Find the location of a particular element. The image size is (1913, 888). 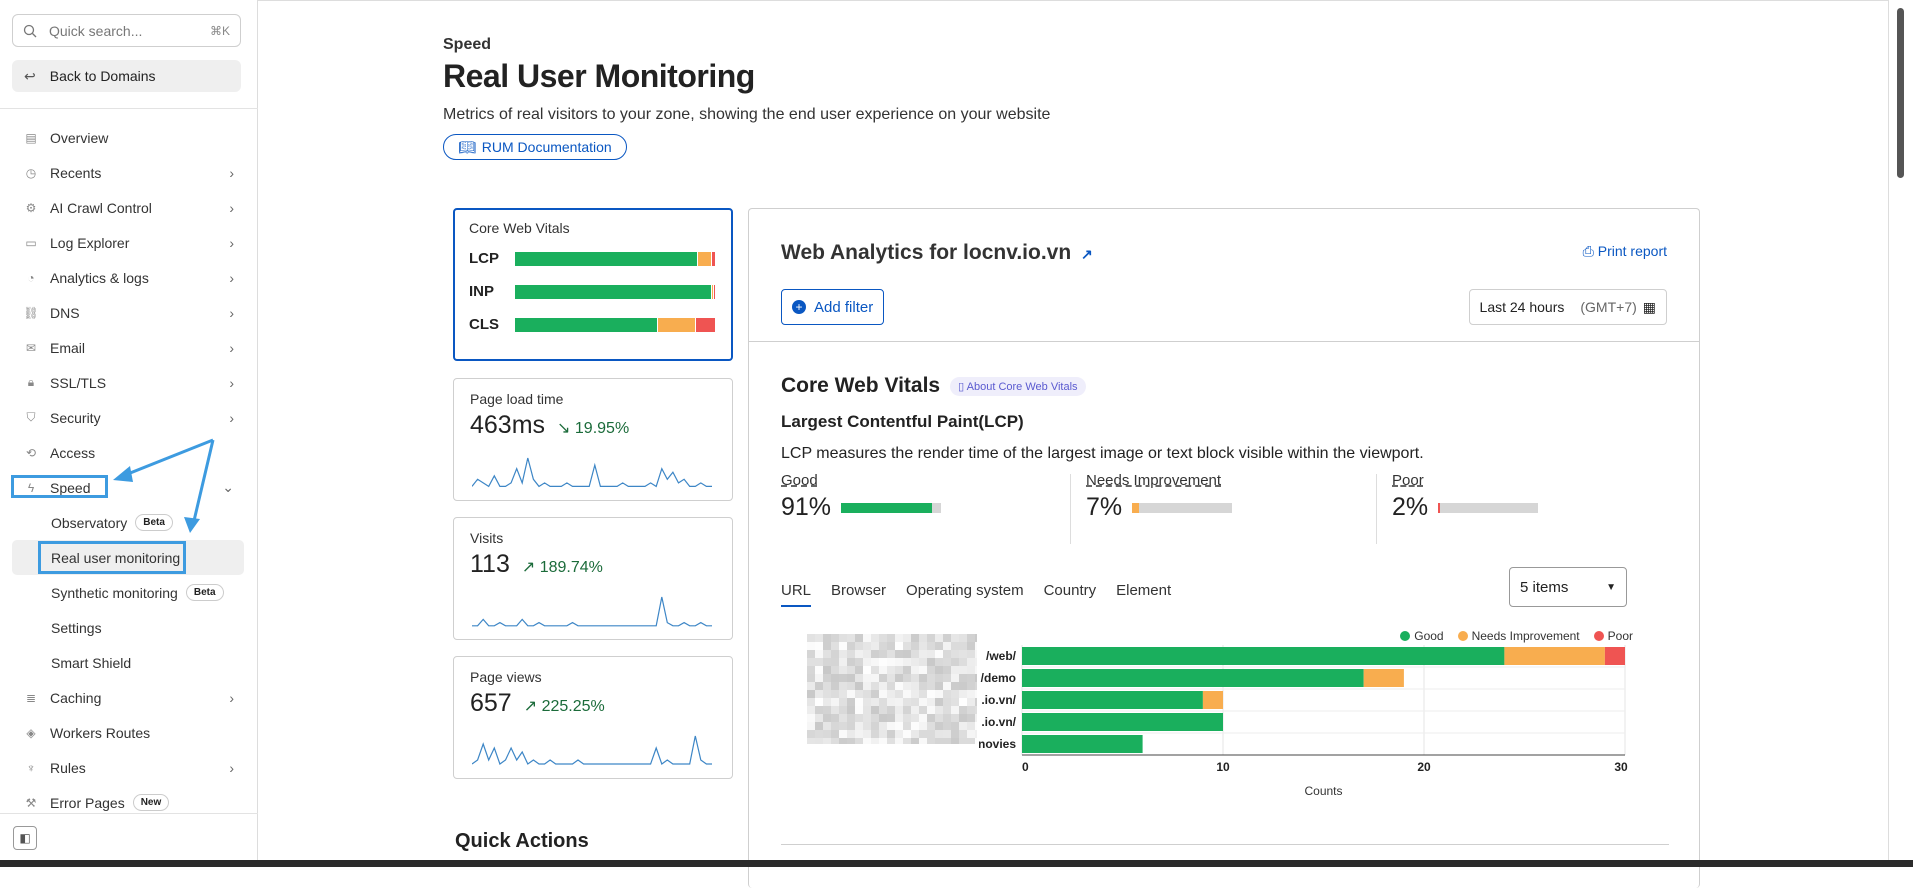

add-filter-label: Add filter is located at coordinates (844, 307).